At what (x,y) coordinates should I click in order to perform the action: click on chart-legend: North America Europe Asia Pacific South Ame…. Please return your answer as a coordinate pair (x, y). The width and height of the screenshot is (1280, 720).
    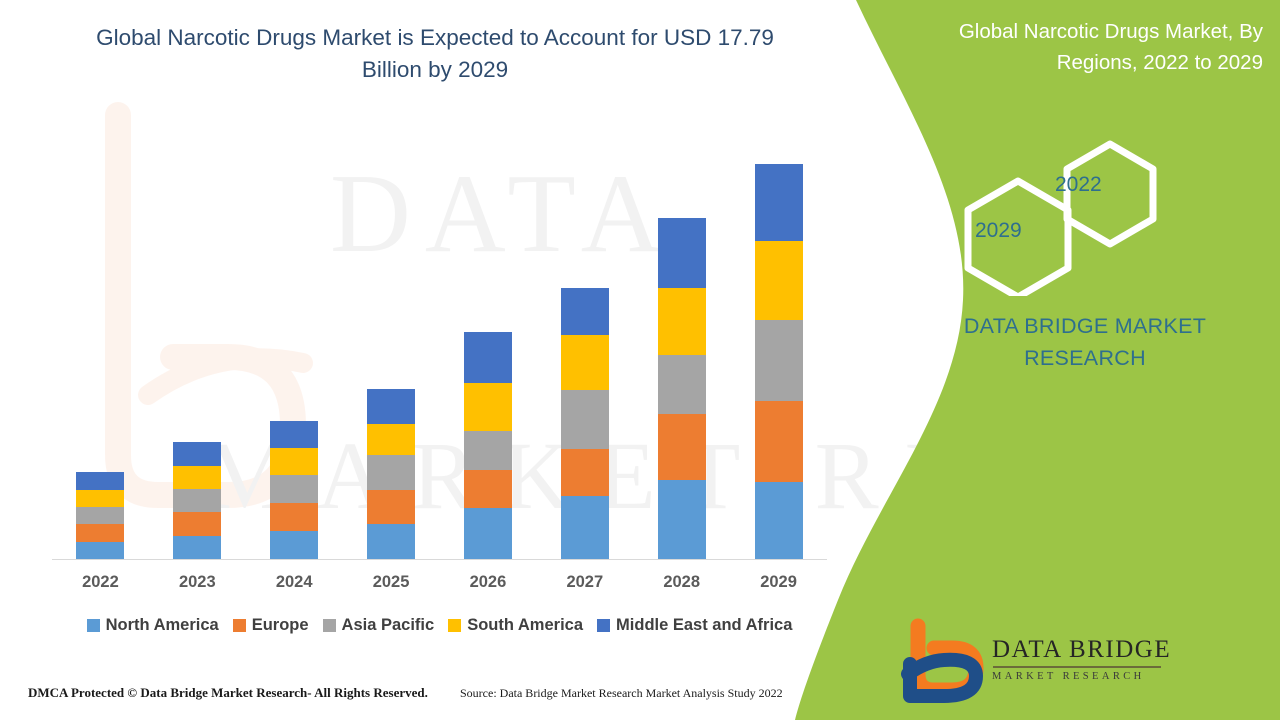
    Looking at the image, I should click on (439, 625).